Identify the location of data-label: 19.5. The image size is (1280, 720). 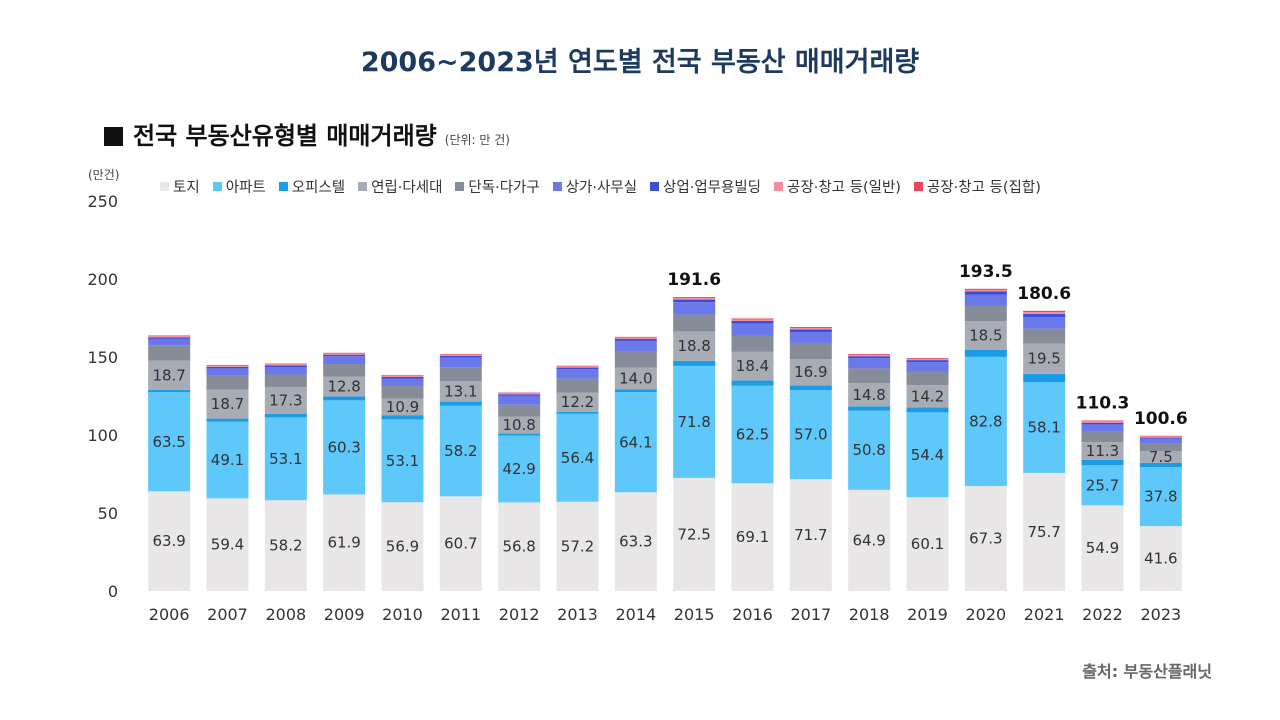
(1043, 359).